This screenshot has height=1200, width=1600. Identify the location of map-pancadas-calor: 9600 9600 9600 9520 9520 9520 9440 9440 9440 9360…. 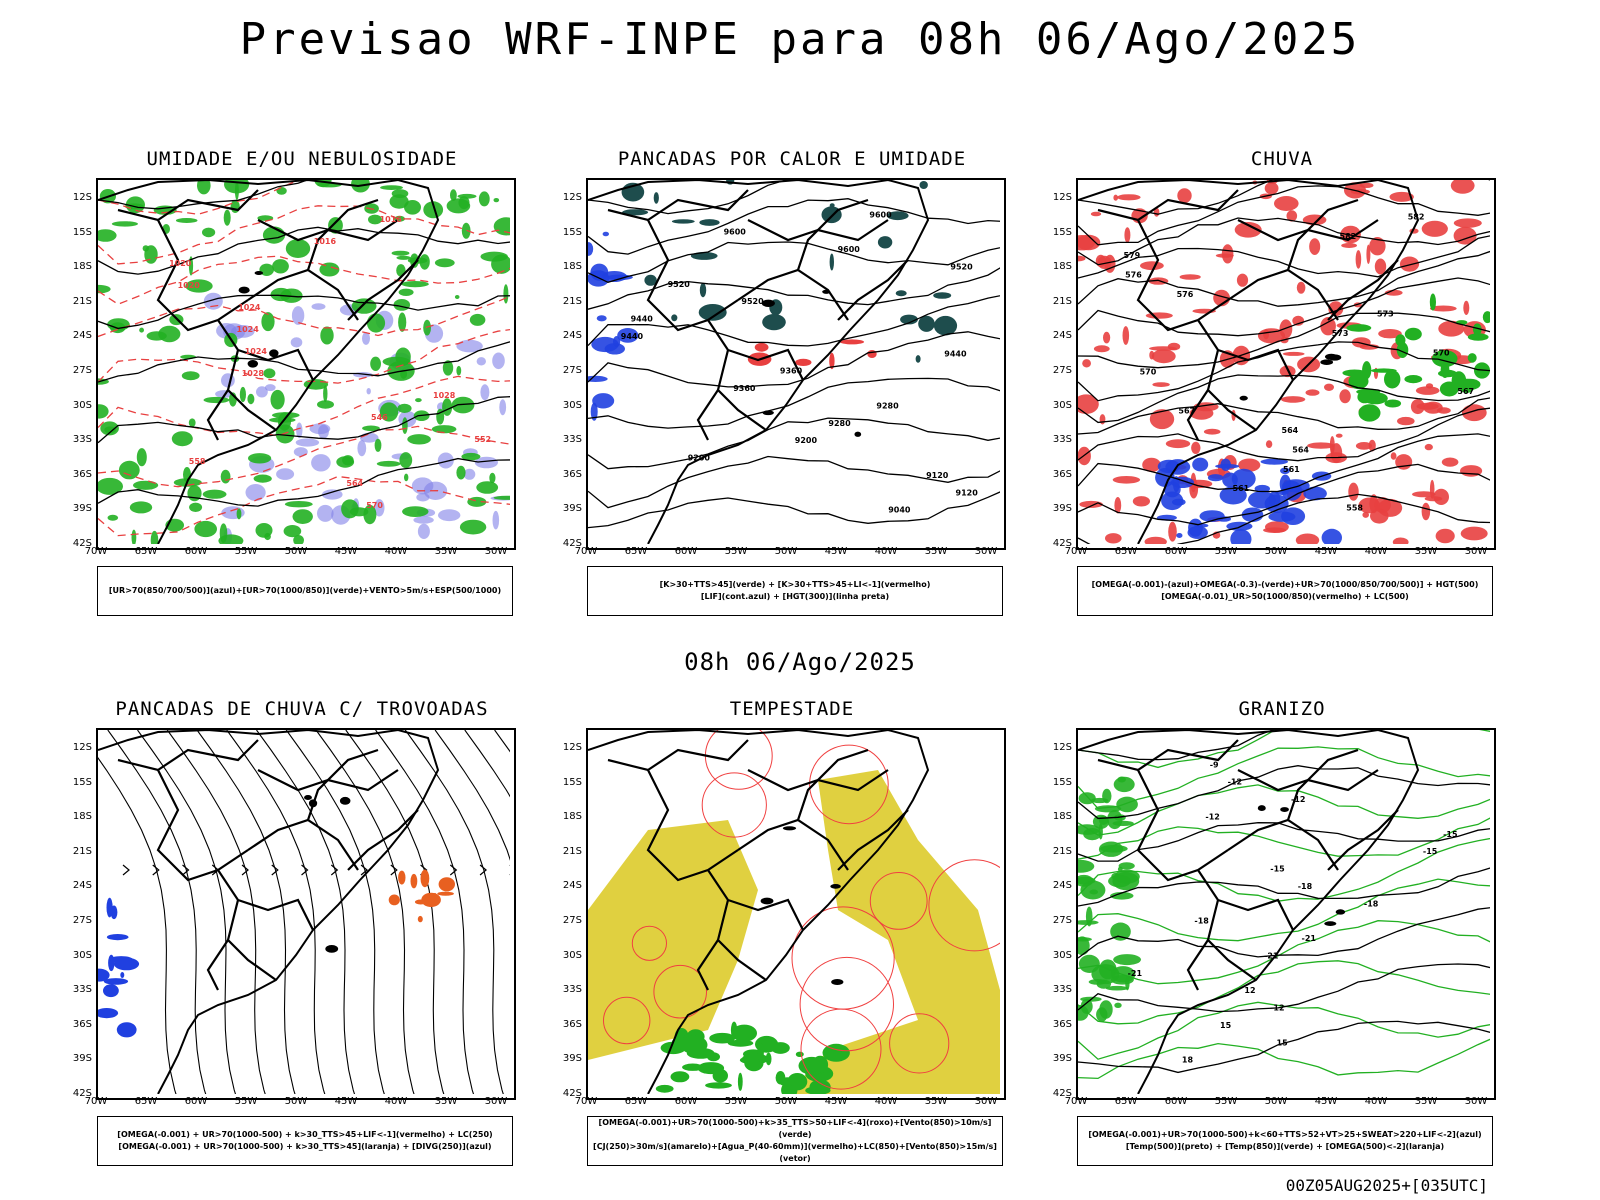
(796, 364).